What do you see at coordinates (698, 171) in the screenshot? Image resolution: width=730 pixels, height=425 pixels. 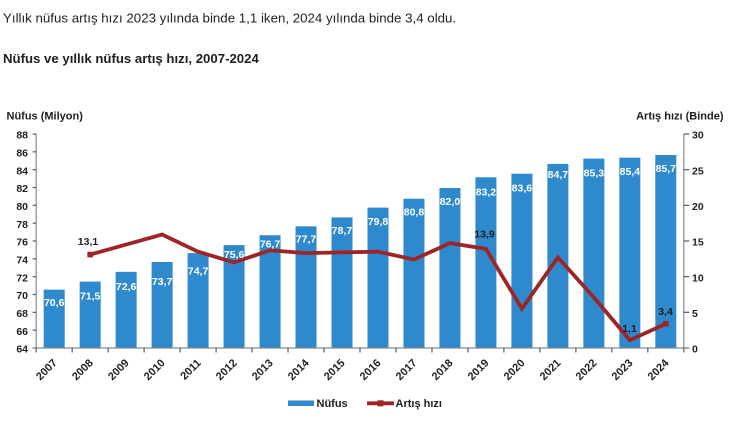 I see `svg-text: 25` at bounding box center [698, 171].